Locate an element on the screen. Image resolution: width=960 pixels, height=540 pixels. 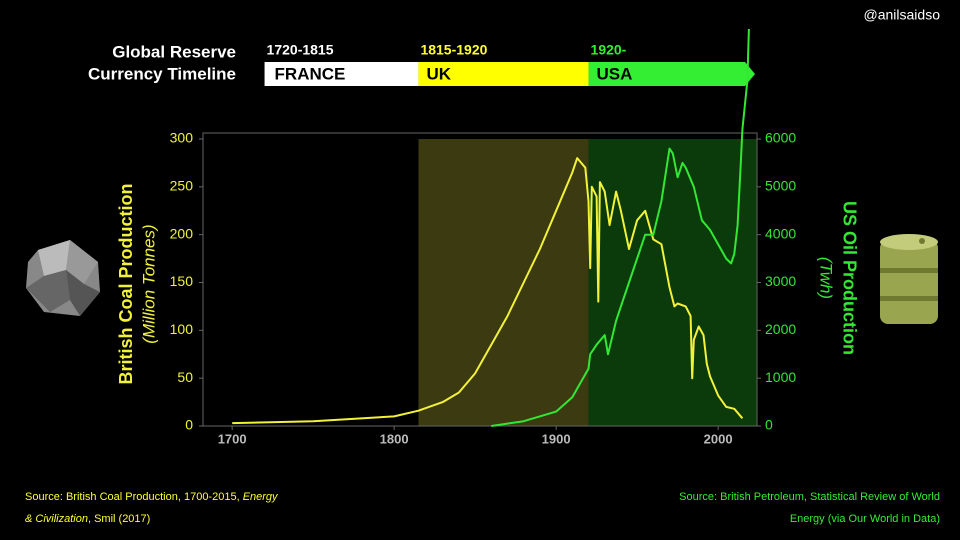
handle: @anilsaidso is located at coordinates (902, 15).